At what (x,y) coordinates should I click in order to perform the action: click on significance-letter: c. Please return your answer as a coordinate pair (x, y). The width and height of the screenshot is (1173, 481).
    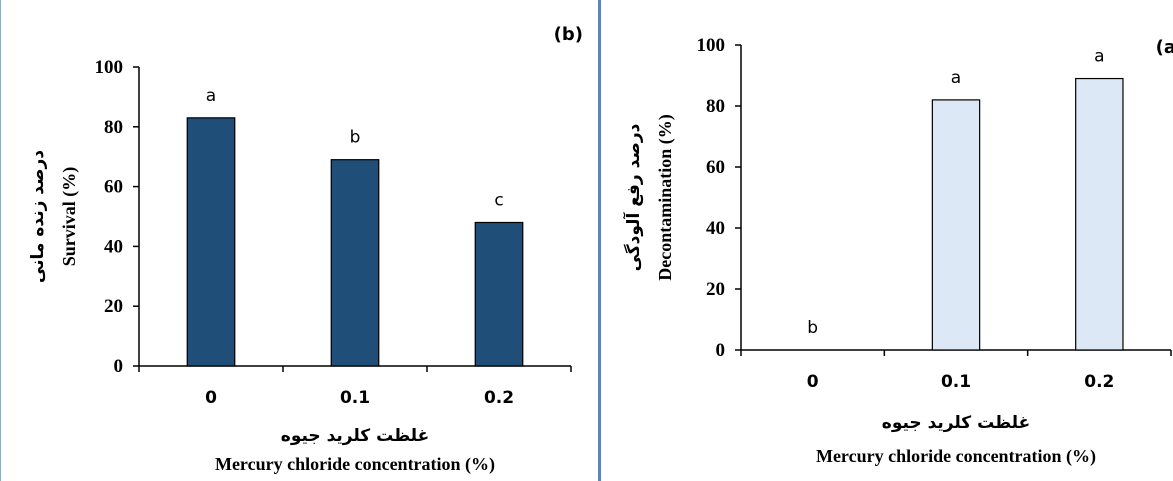
    Looking at the image, I should click on (498, 200).